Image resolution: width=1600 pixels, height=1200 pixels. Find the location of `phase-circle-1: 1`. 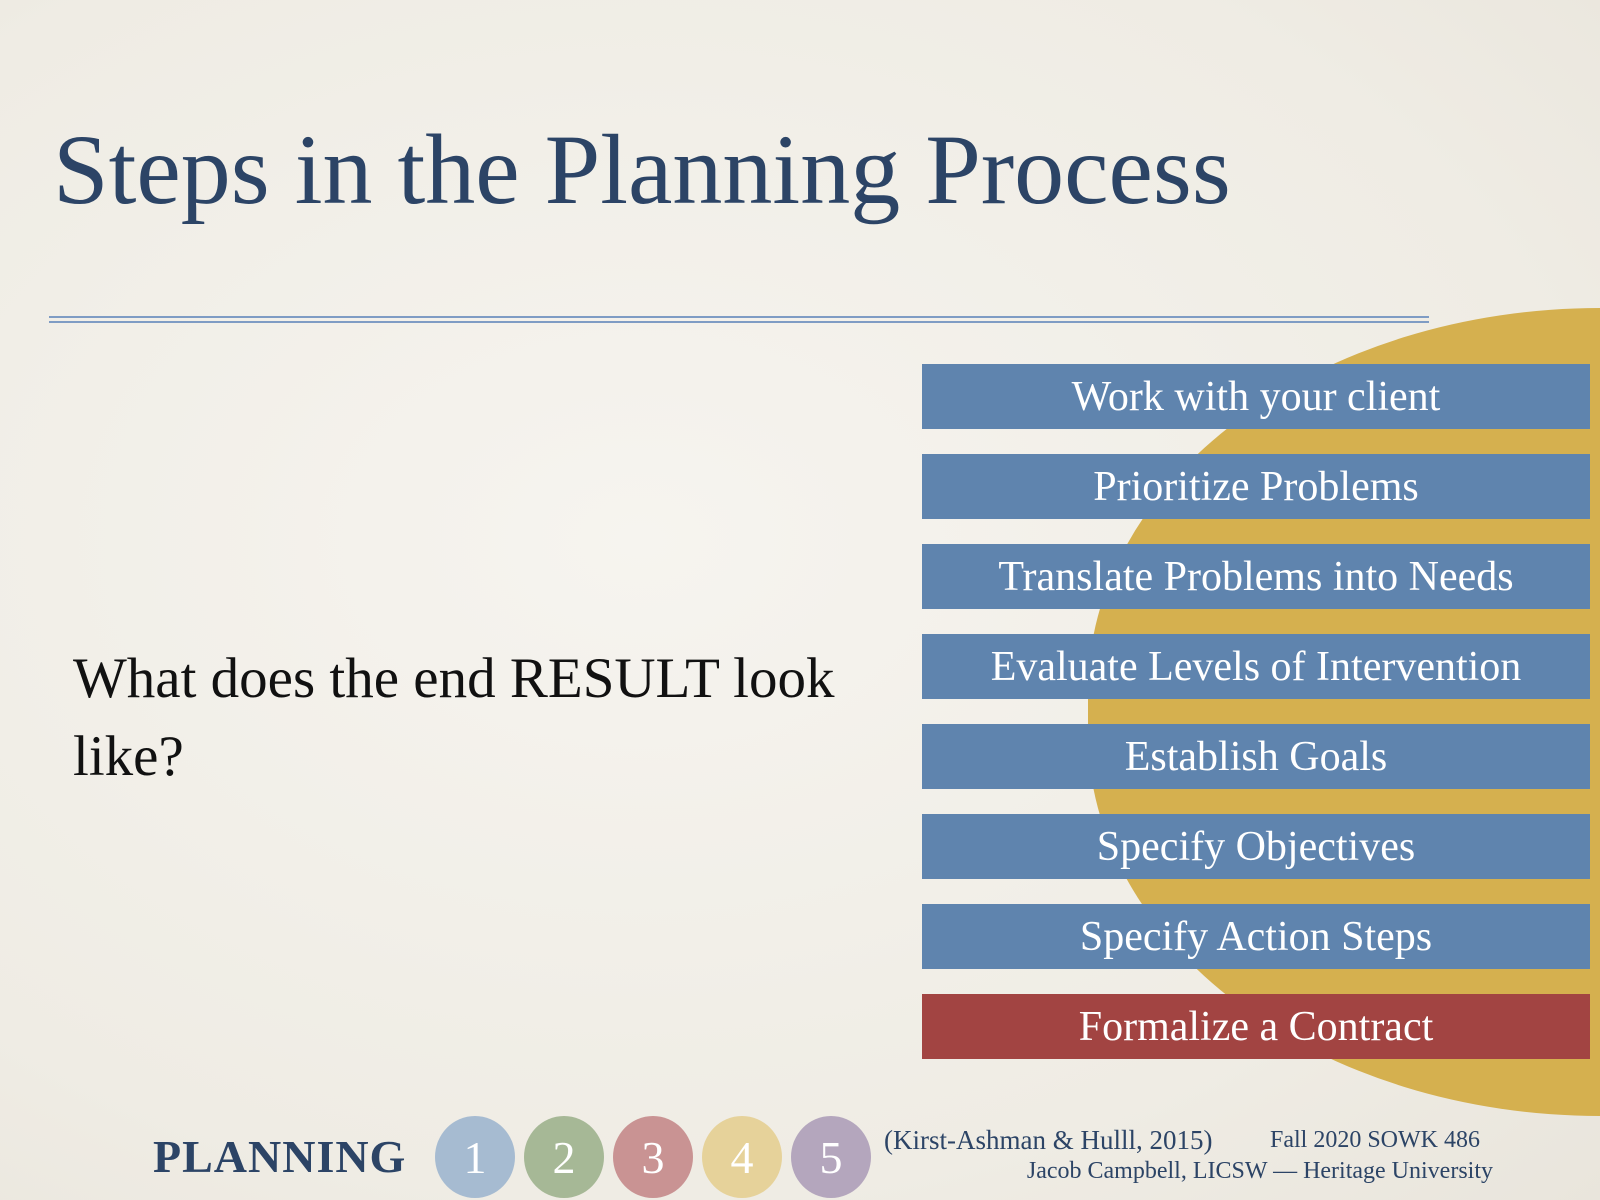

phase-circle-1: 1 is located at coordinates (475, 1157).